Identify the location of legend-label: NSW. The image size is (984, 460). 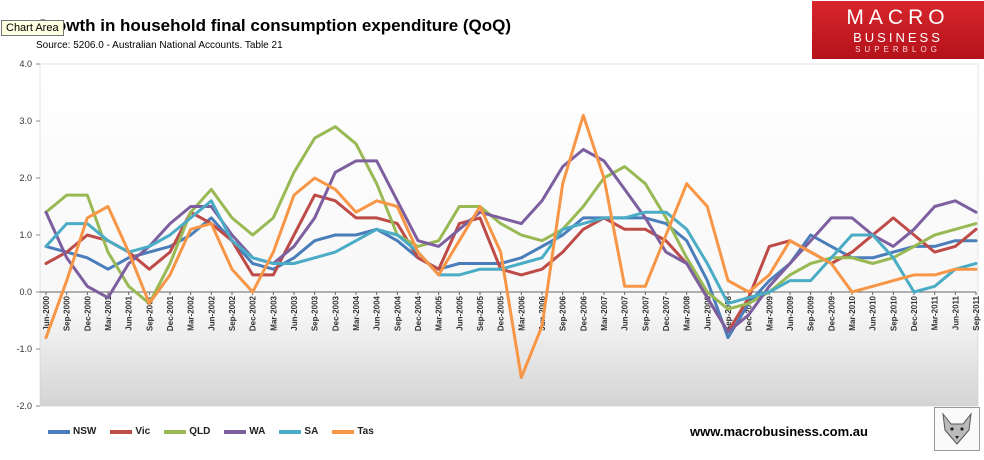
(85, 431).